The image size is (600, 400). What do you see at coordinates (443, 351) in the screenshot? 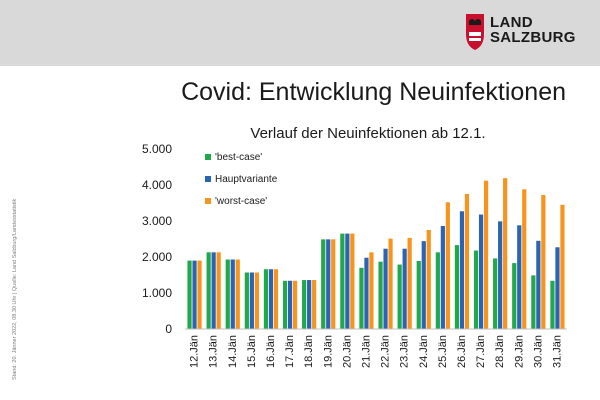
I see `x-tick-label: 25.Jän` at bounding box center [443, 351].